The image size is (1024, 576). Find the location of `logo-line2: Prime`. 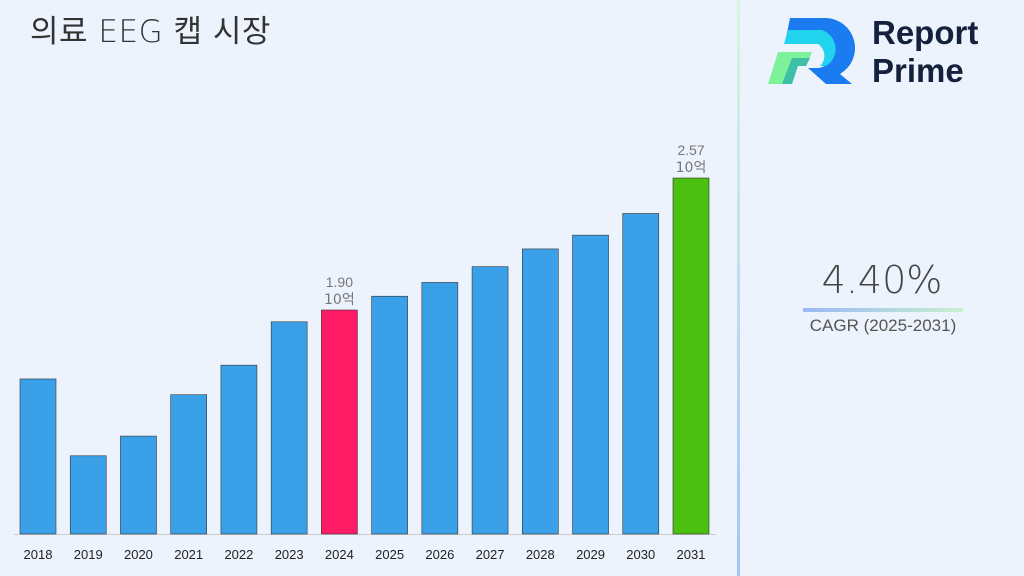

logo-line2: Prime is located at coordinates (918, 70).